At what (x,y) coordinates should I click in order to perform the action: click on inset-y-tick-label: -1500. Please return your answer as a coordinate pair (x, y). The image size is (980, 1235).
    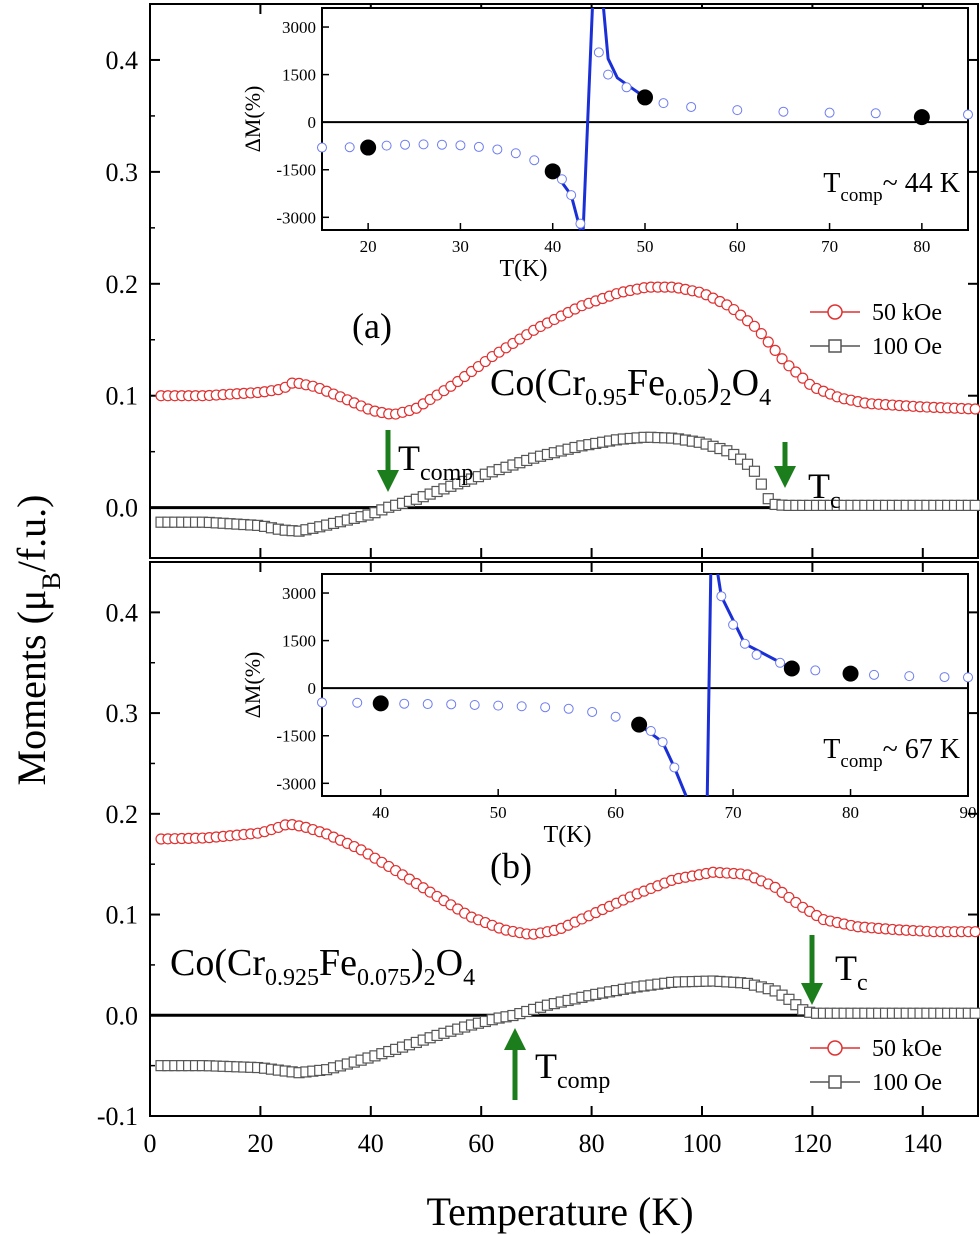
    Looking at the image, I should click on (296, 736).